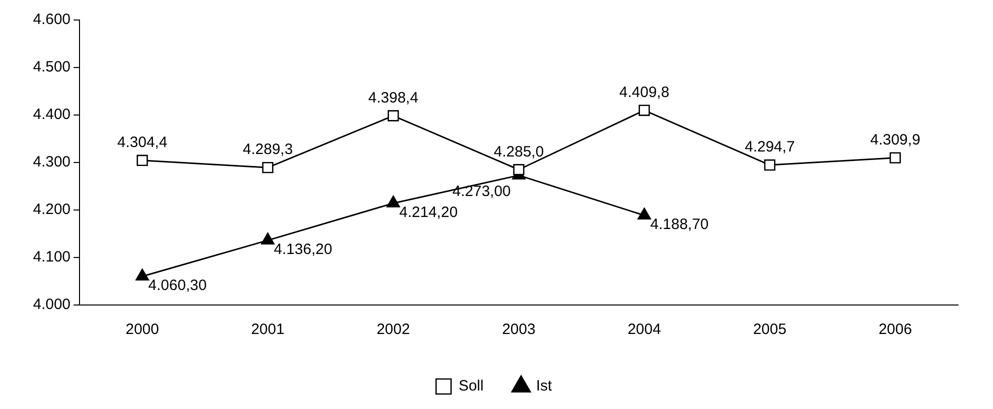  Describe the element at coordinates (544, 386) in the screenshot. I see `legend-label: Ist` at that location.